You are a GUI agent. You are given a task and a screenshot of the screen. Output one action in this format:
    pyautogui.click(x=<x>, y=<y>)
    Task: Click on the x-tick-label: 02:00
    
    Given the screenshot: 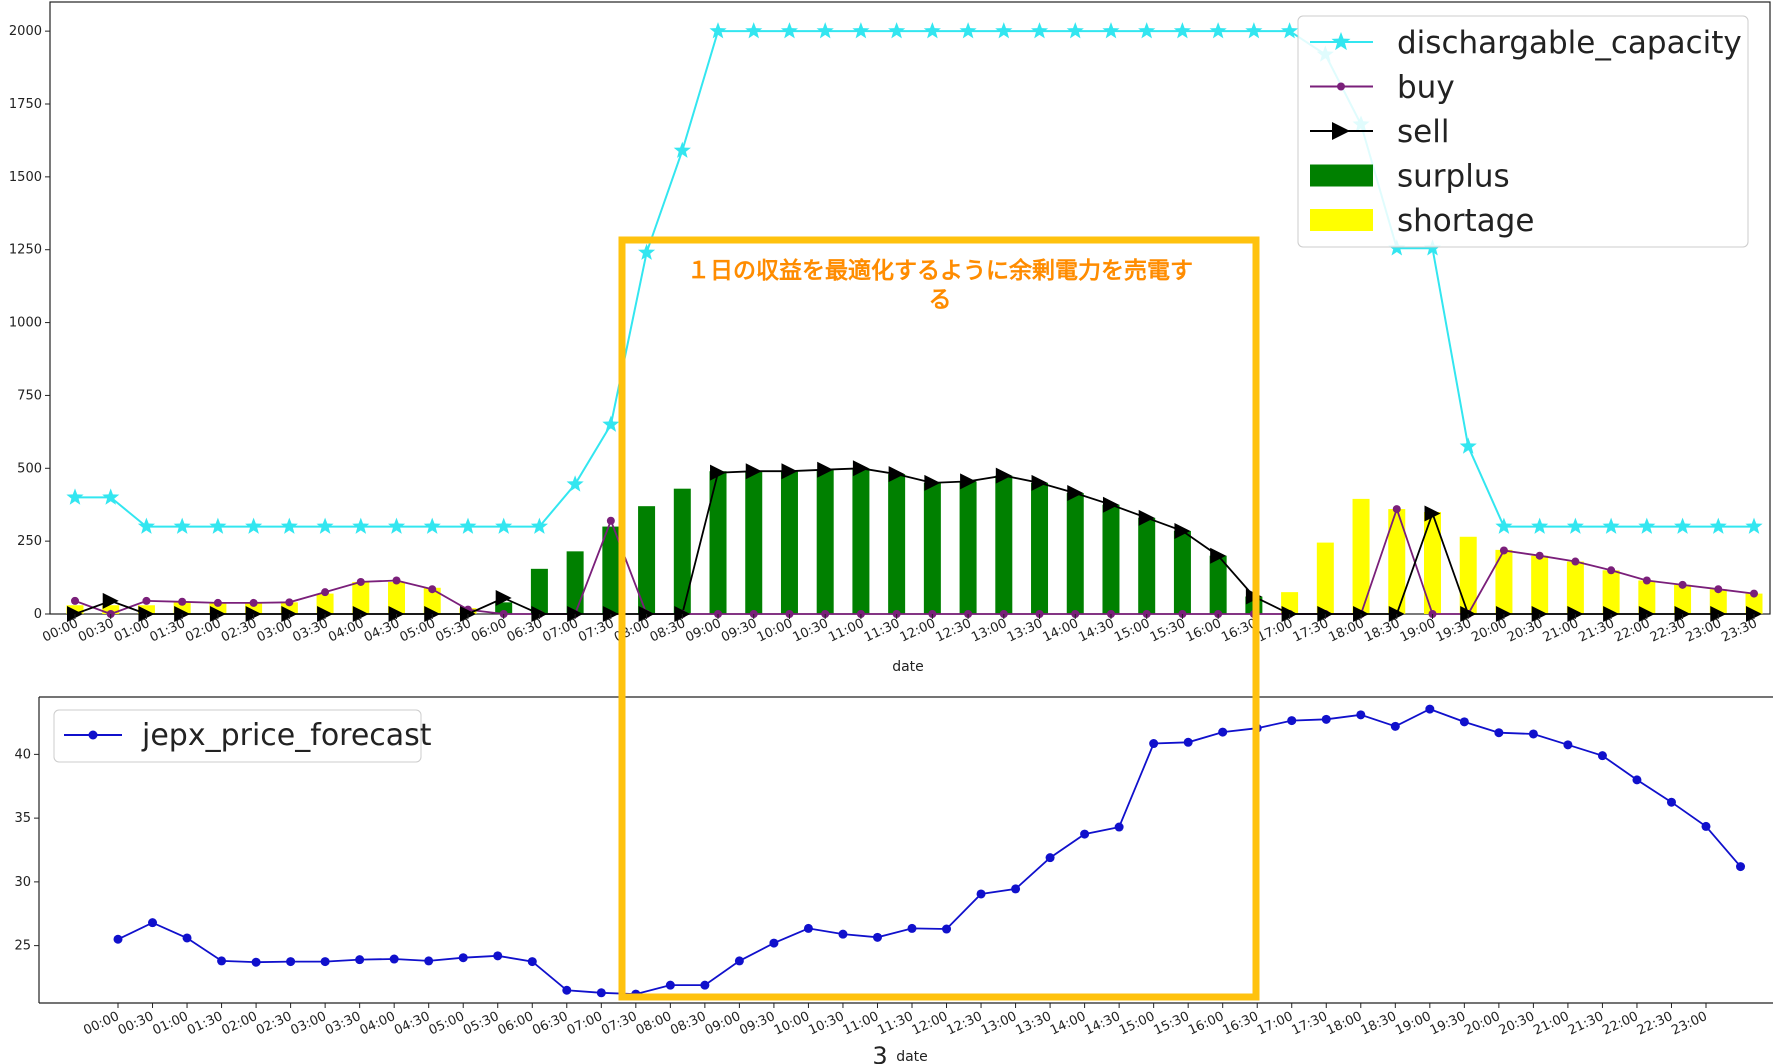 What is the action you would take?
    pyautogui.click(x=203, y=630)
    